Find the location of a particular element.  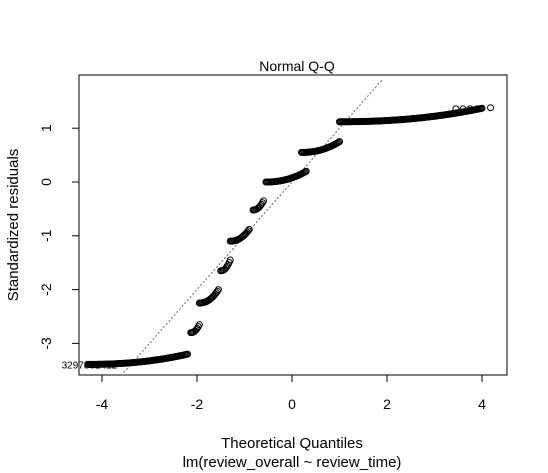

y-tick-label: -3 is located at coordinates (46, 343).